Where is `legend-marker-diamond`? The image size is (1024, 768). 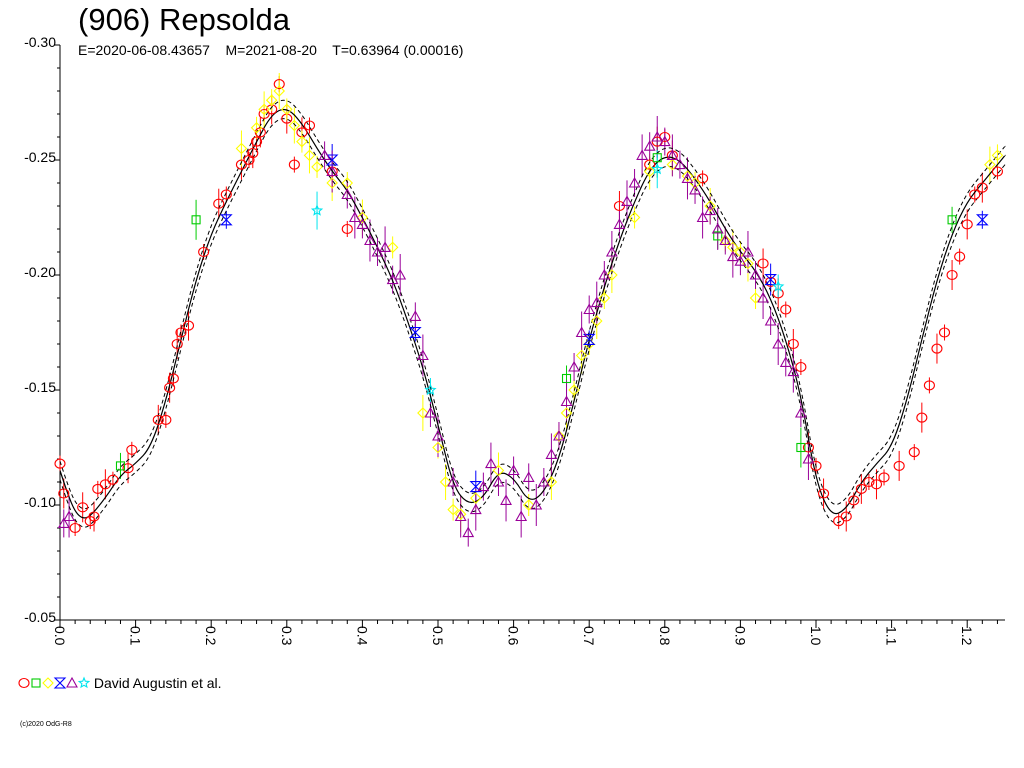 legend-marker-diamond is located at coordinates (48, 683).